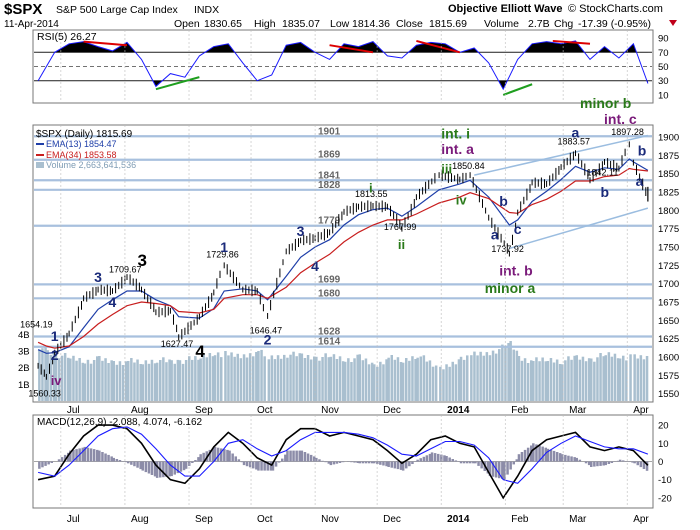  I want to click on signal-line, so click(343, 455).